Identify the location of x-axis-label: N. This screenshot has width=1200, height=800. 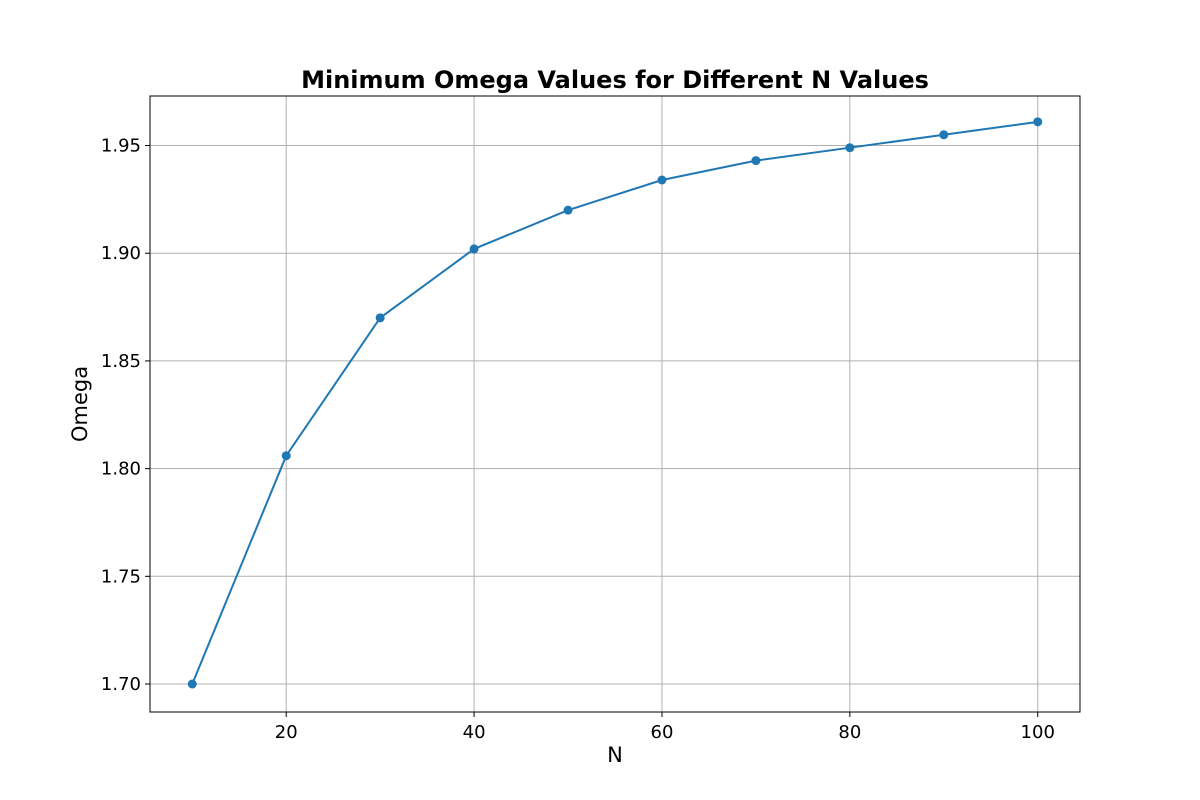
(615, 755).